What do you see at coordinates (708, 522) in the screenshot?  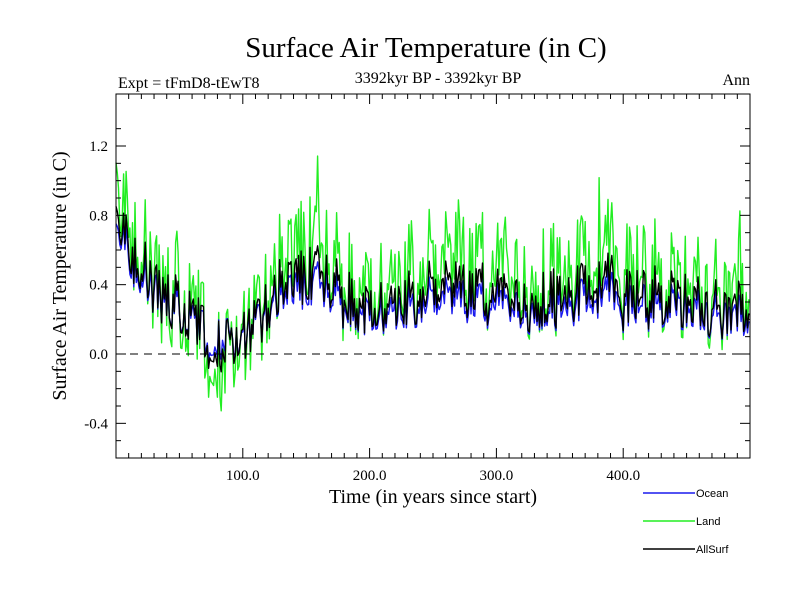 I see `legend-label-land: Land` at bounding box center [708, 522].